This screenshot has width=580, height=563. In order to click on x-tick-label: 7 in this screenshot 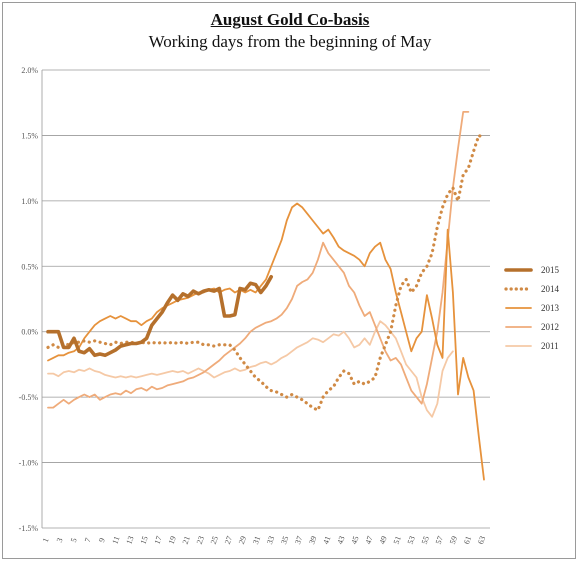, I will do `click(88, 540)`.